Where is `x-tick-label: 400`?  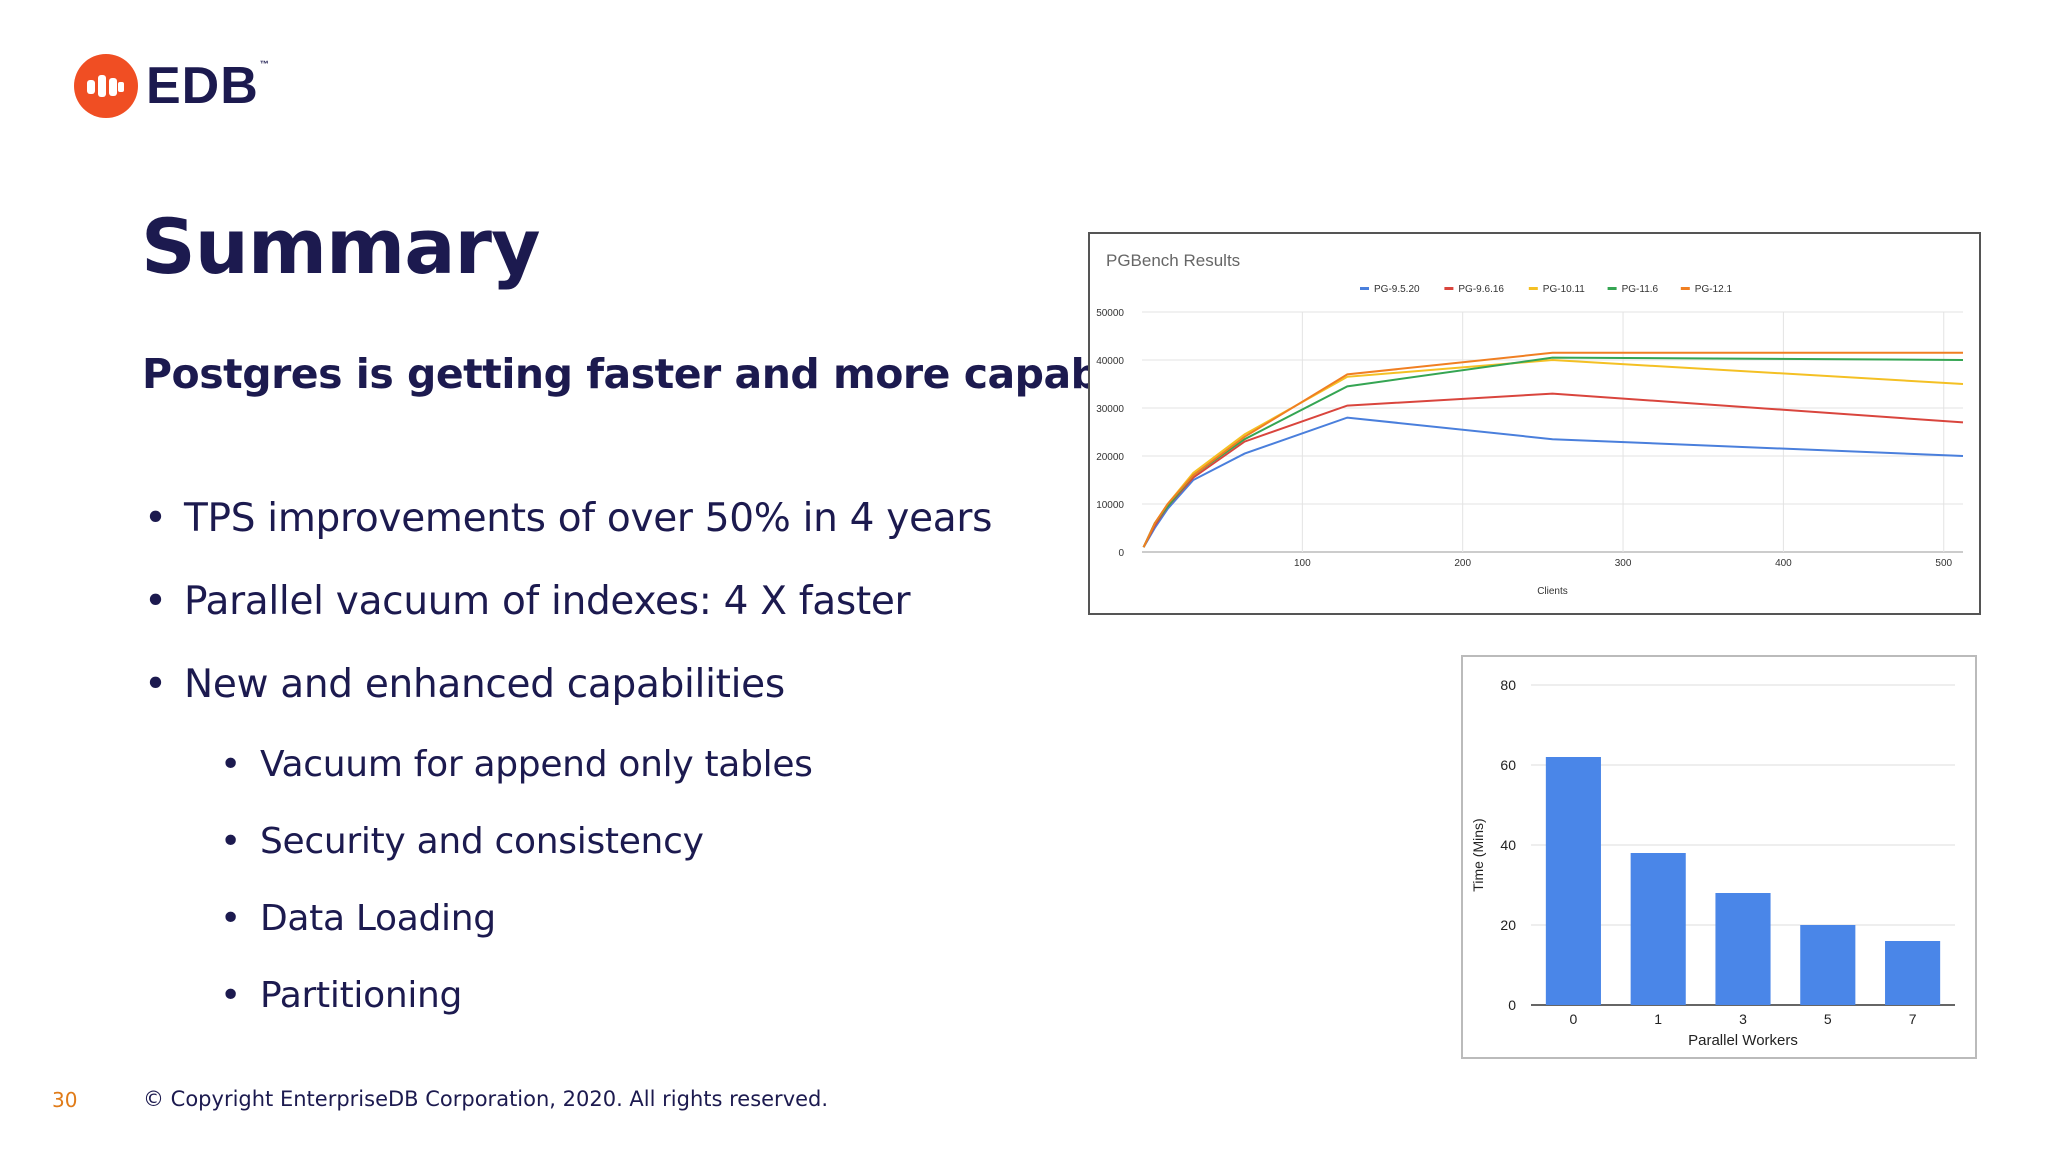 x-tick-label: 400 is located at coordinates (1783, 563).